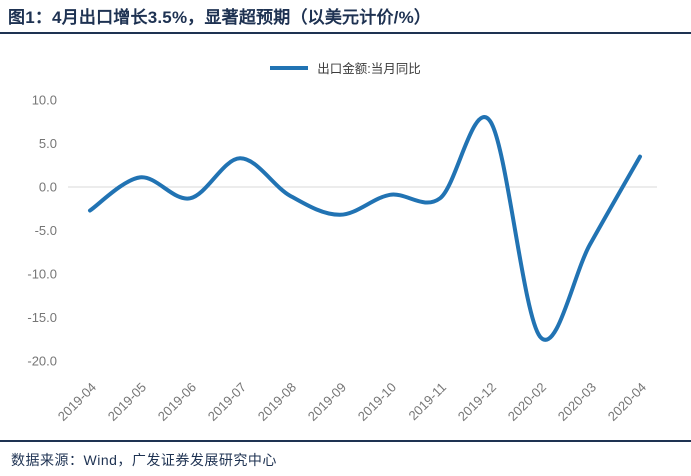  What do you see at coordinates (627, 402) in the screenshot?
I see `x-tick-label: 2020-04` at bounding box center [627, 402].